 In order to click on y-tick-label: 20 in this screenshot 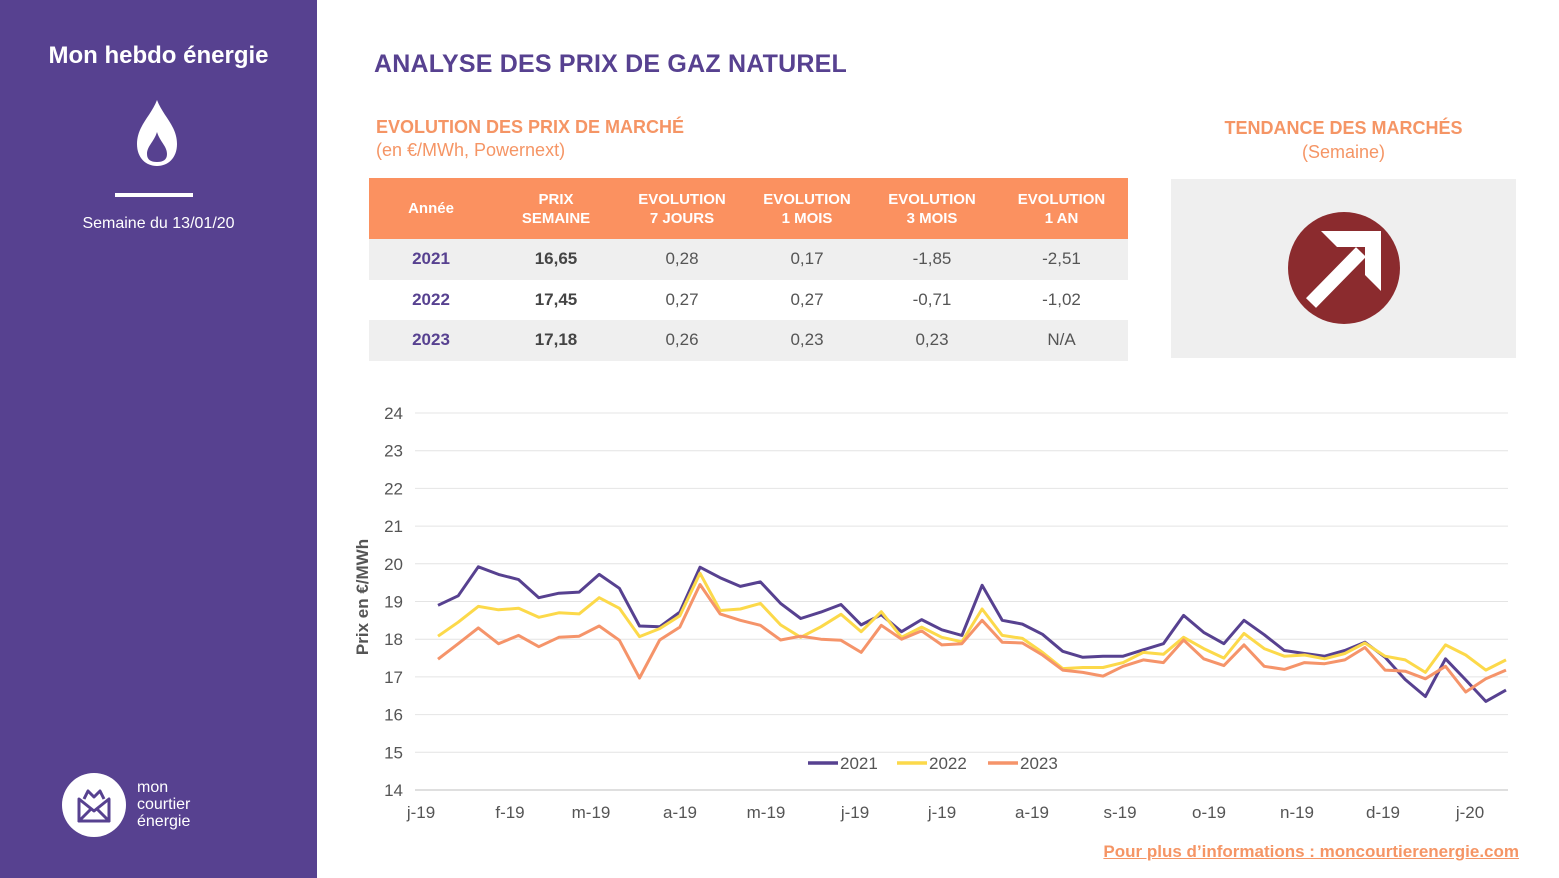, I will do `click(393, 564)`.